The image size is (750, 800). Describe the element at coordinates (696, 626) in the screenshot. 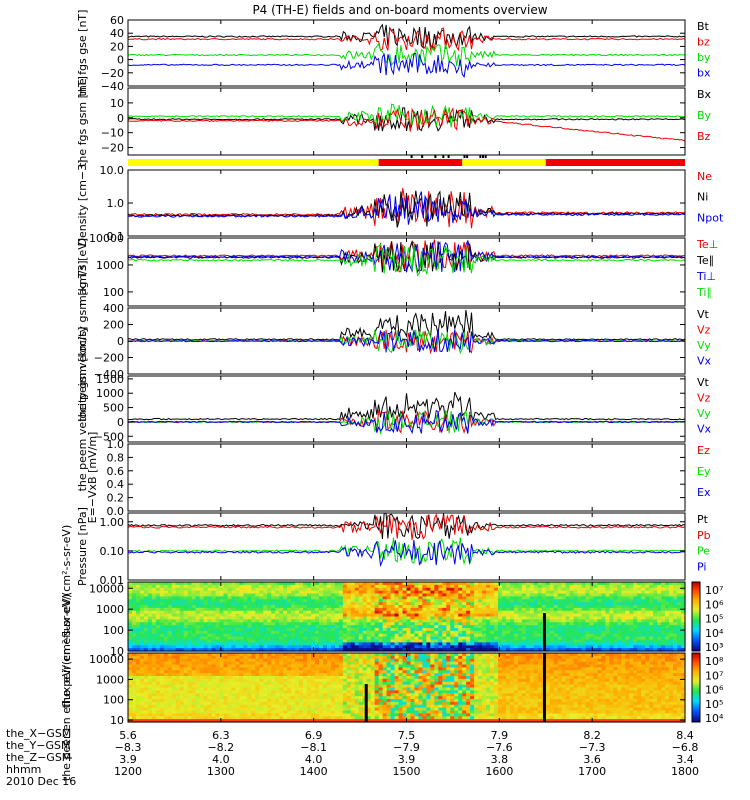

I see `colorbar-cell` at that location.